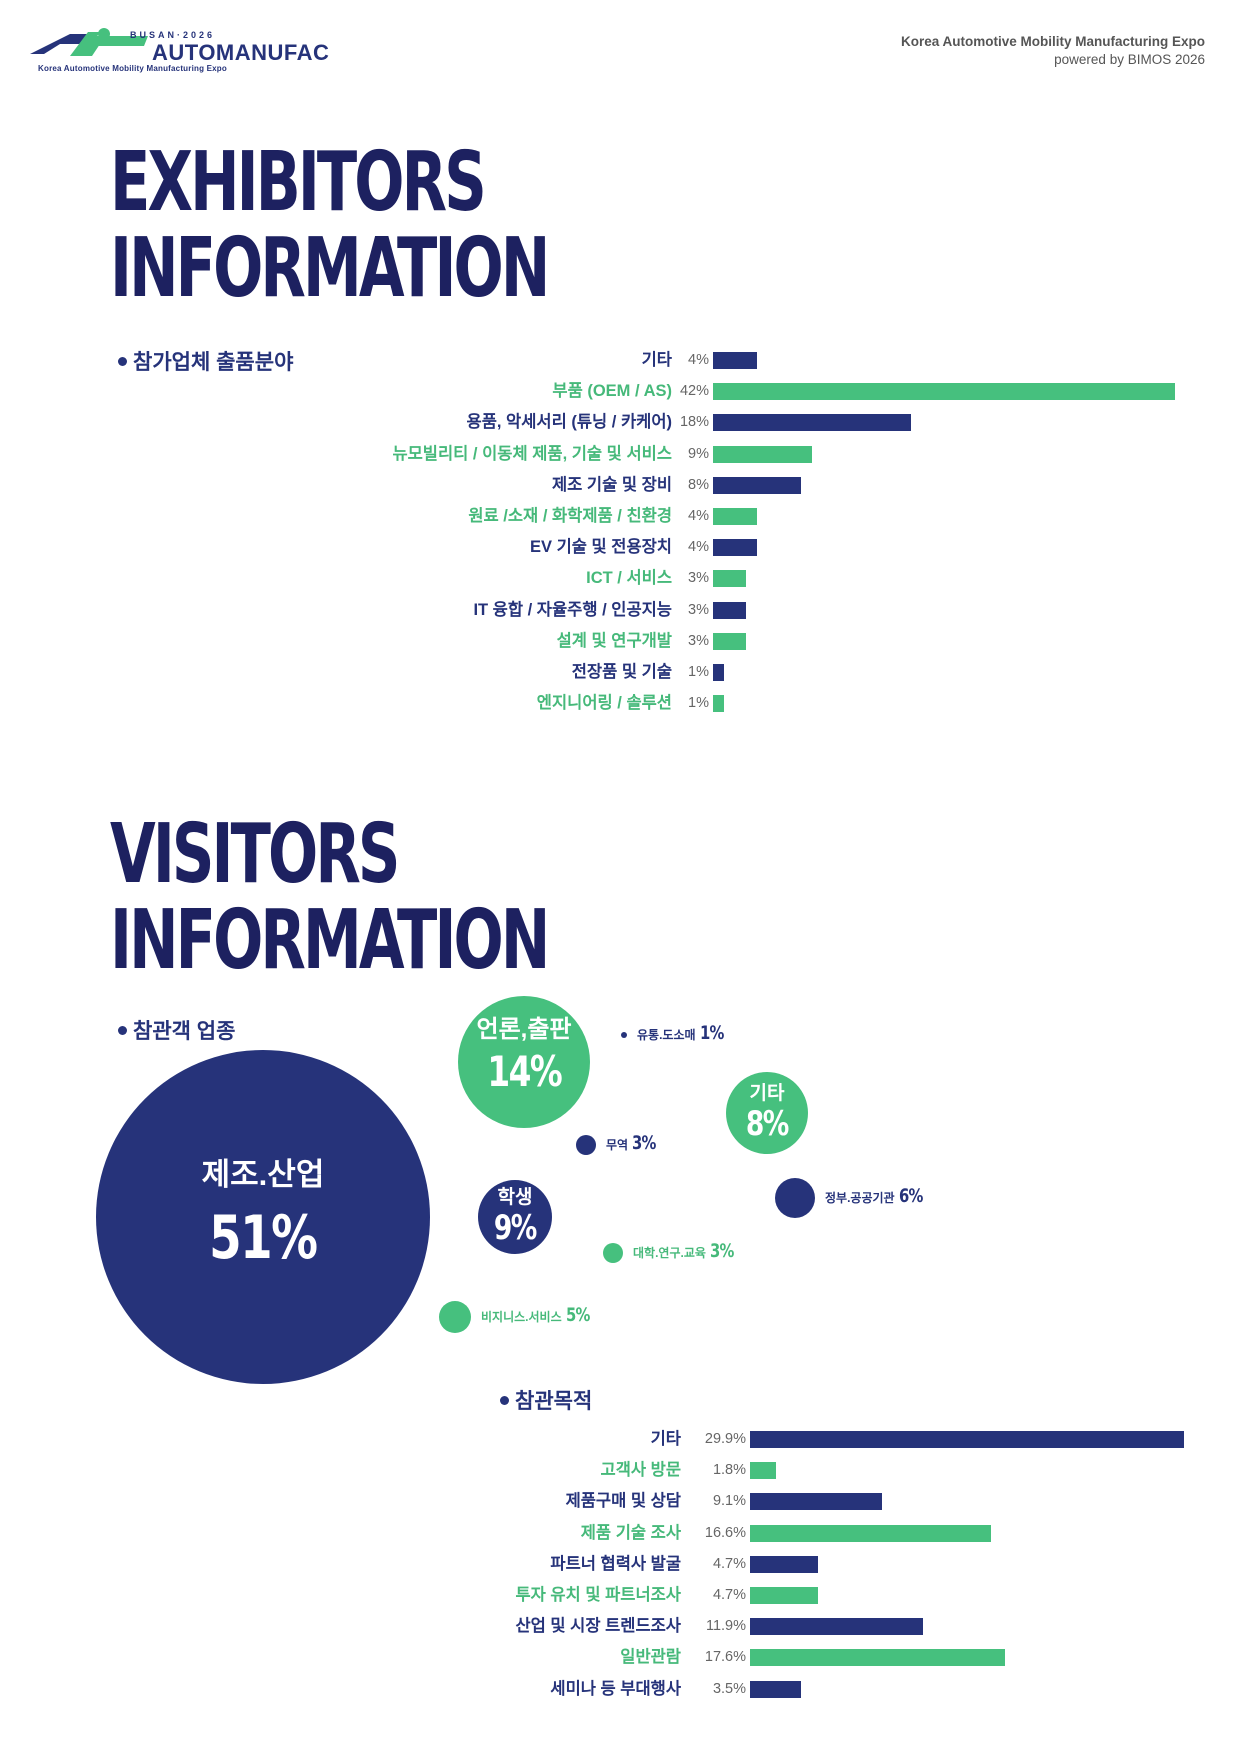  I want to click on bubble-label: 언론,출판 14%, so click(524, 1055).